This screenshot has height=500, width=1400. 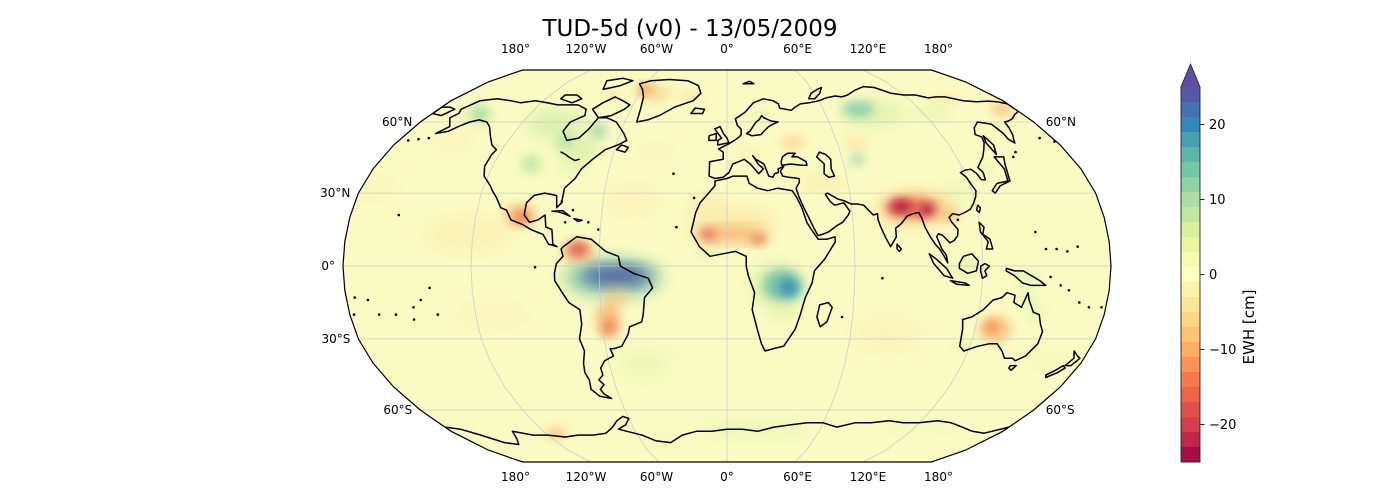 I want to click on lat-tick-label-left: 30°N, so click(x=335, y=193).